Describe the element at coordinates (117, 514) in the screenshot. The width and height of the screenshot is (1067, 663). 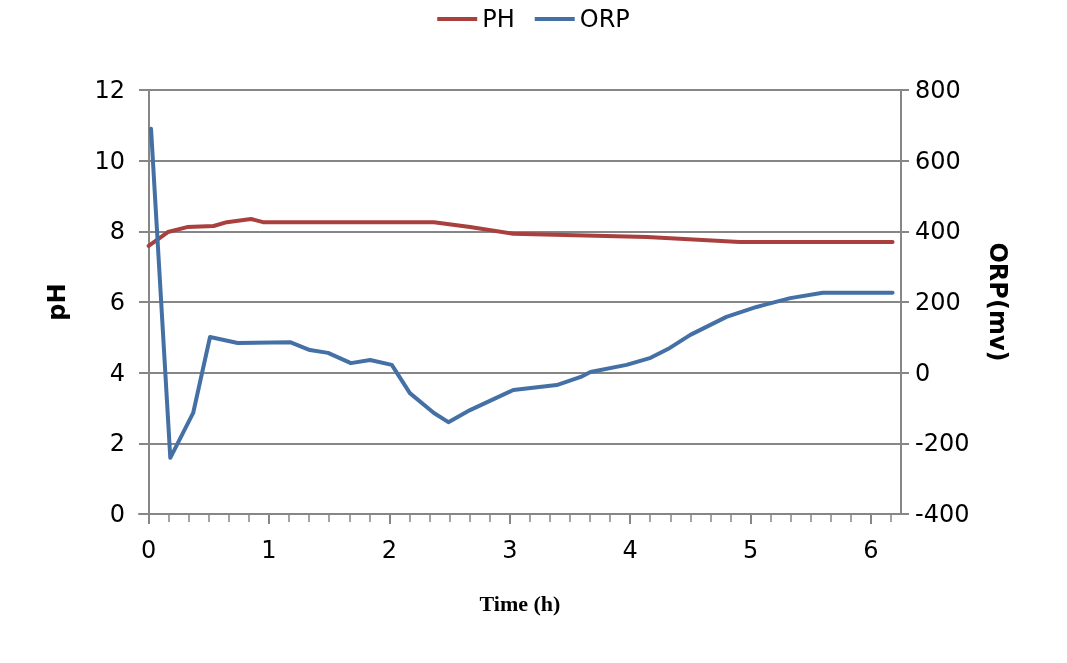
I see `y-tick-label: 0` at that location.